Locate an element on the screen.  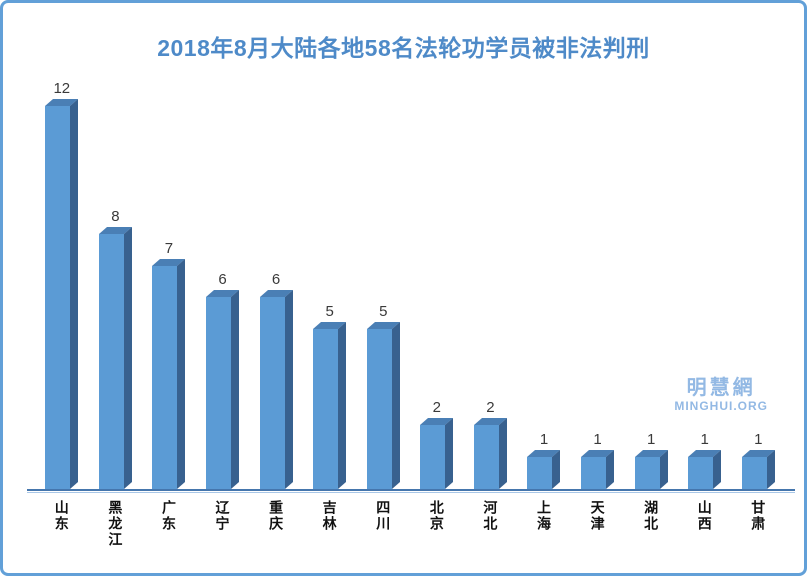
category-label-cell: 山东 is located at coordinates (62, 516).